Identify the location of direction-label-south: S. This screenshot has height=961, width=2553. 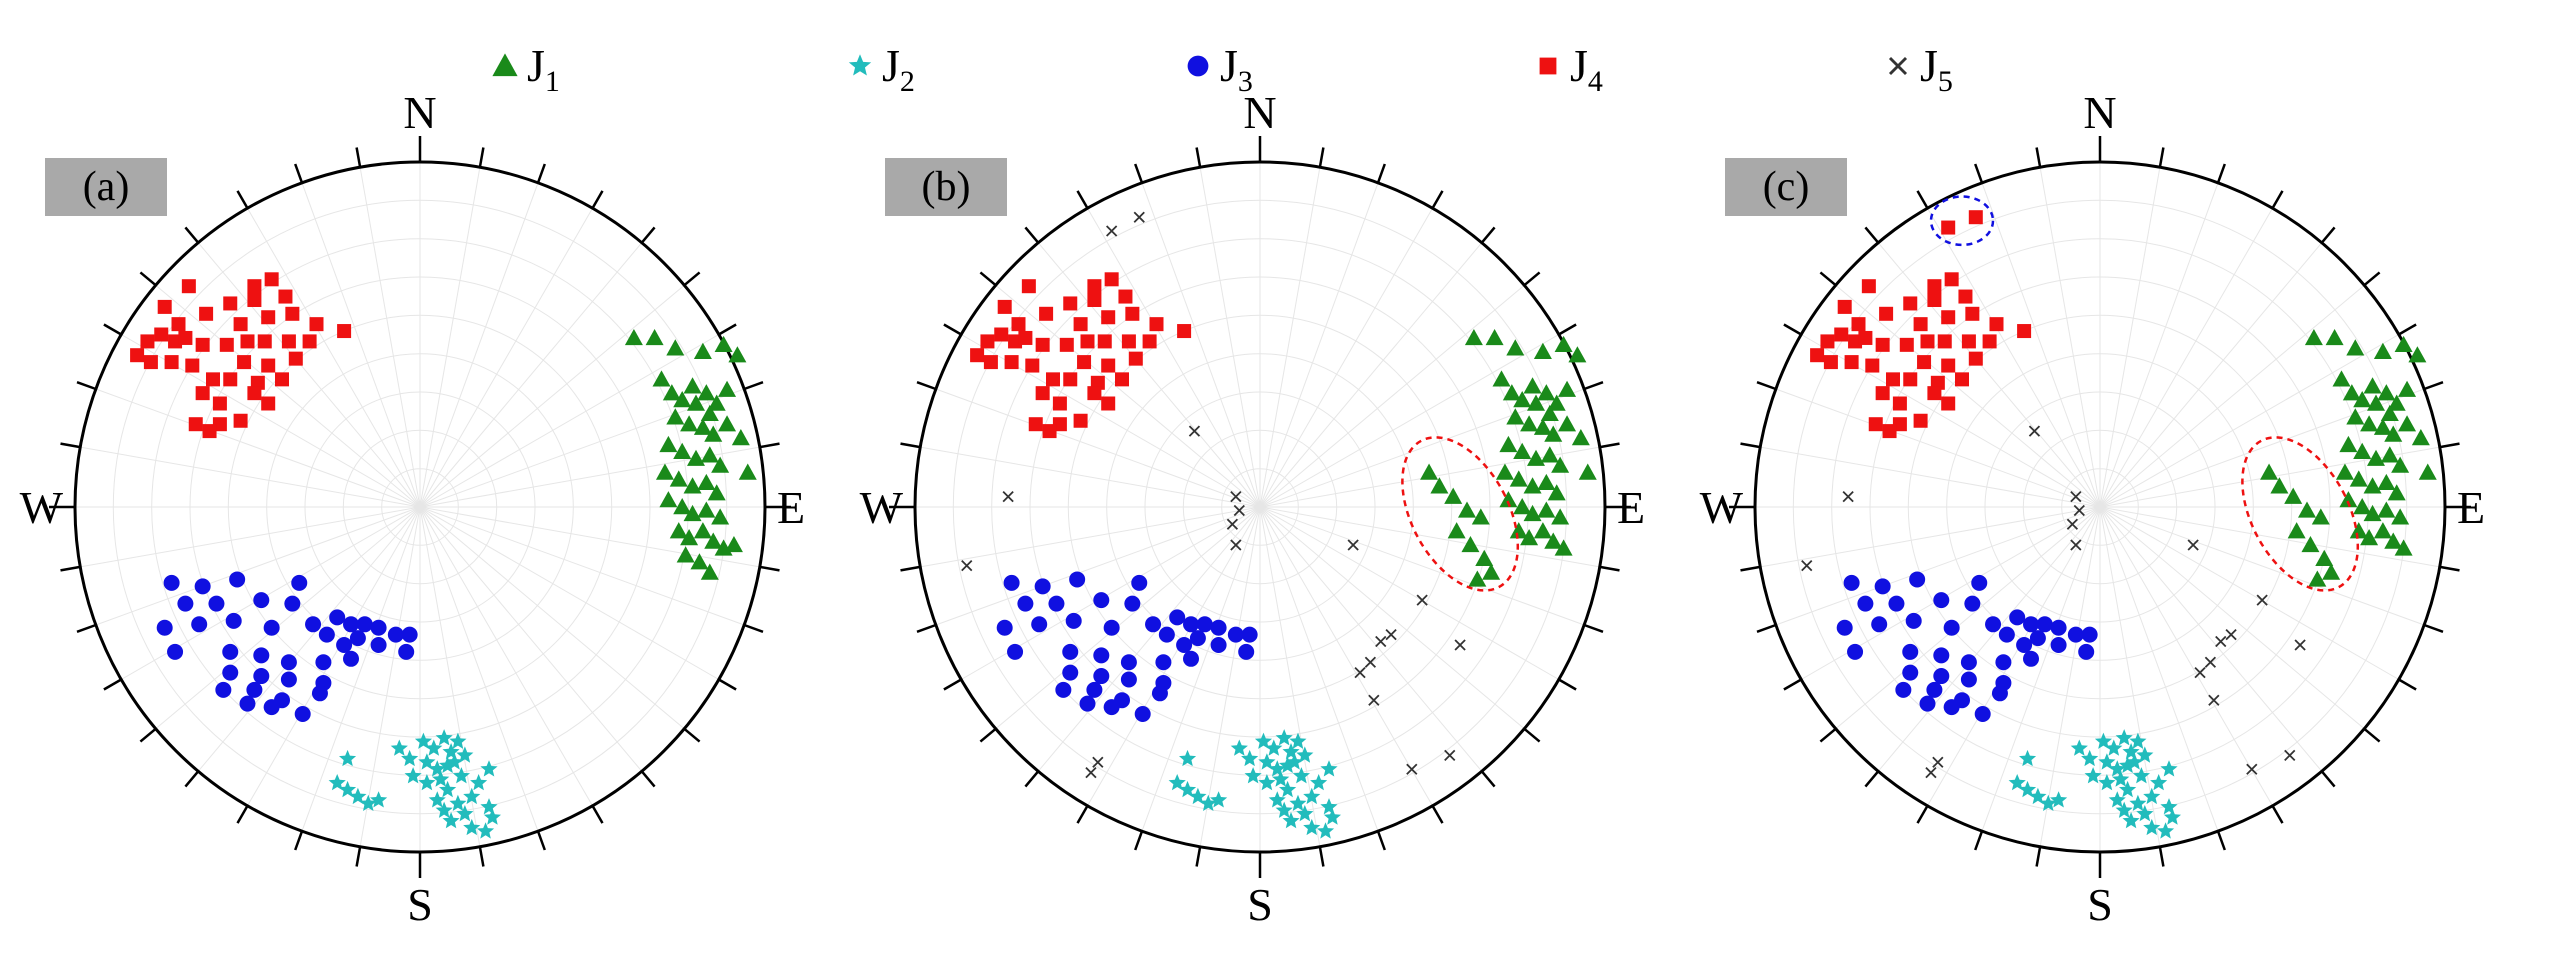
(420, 904).